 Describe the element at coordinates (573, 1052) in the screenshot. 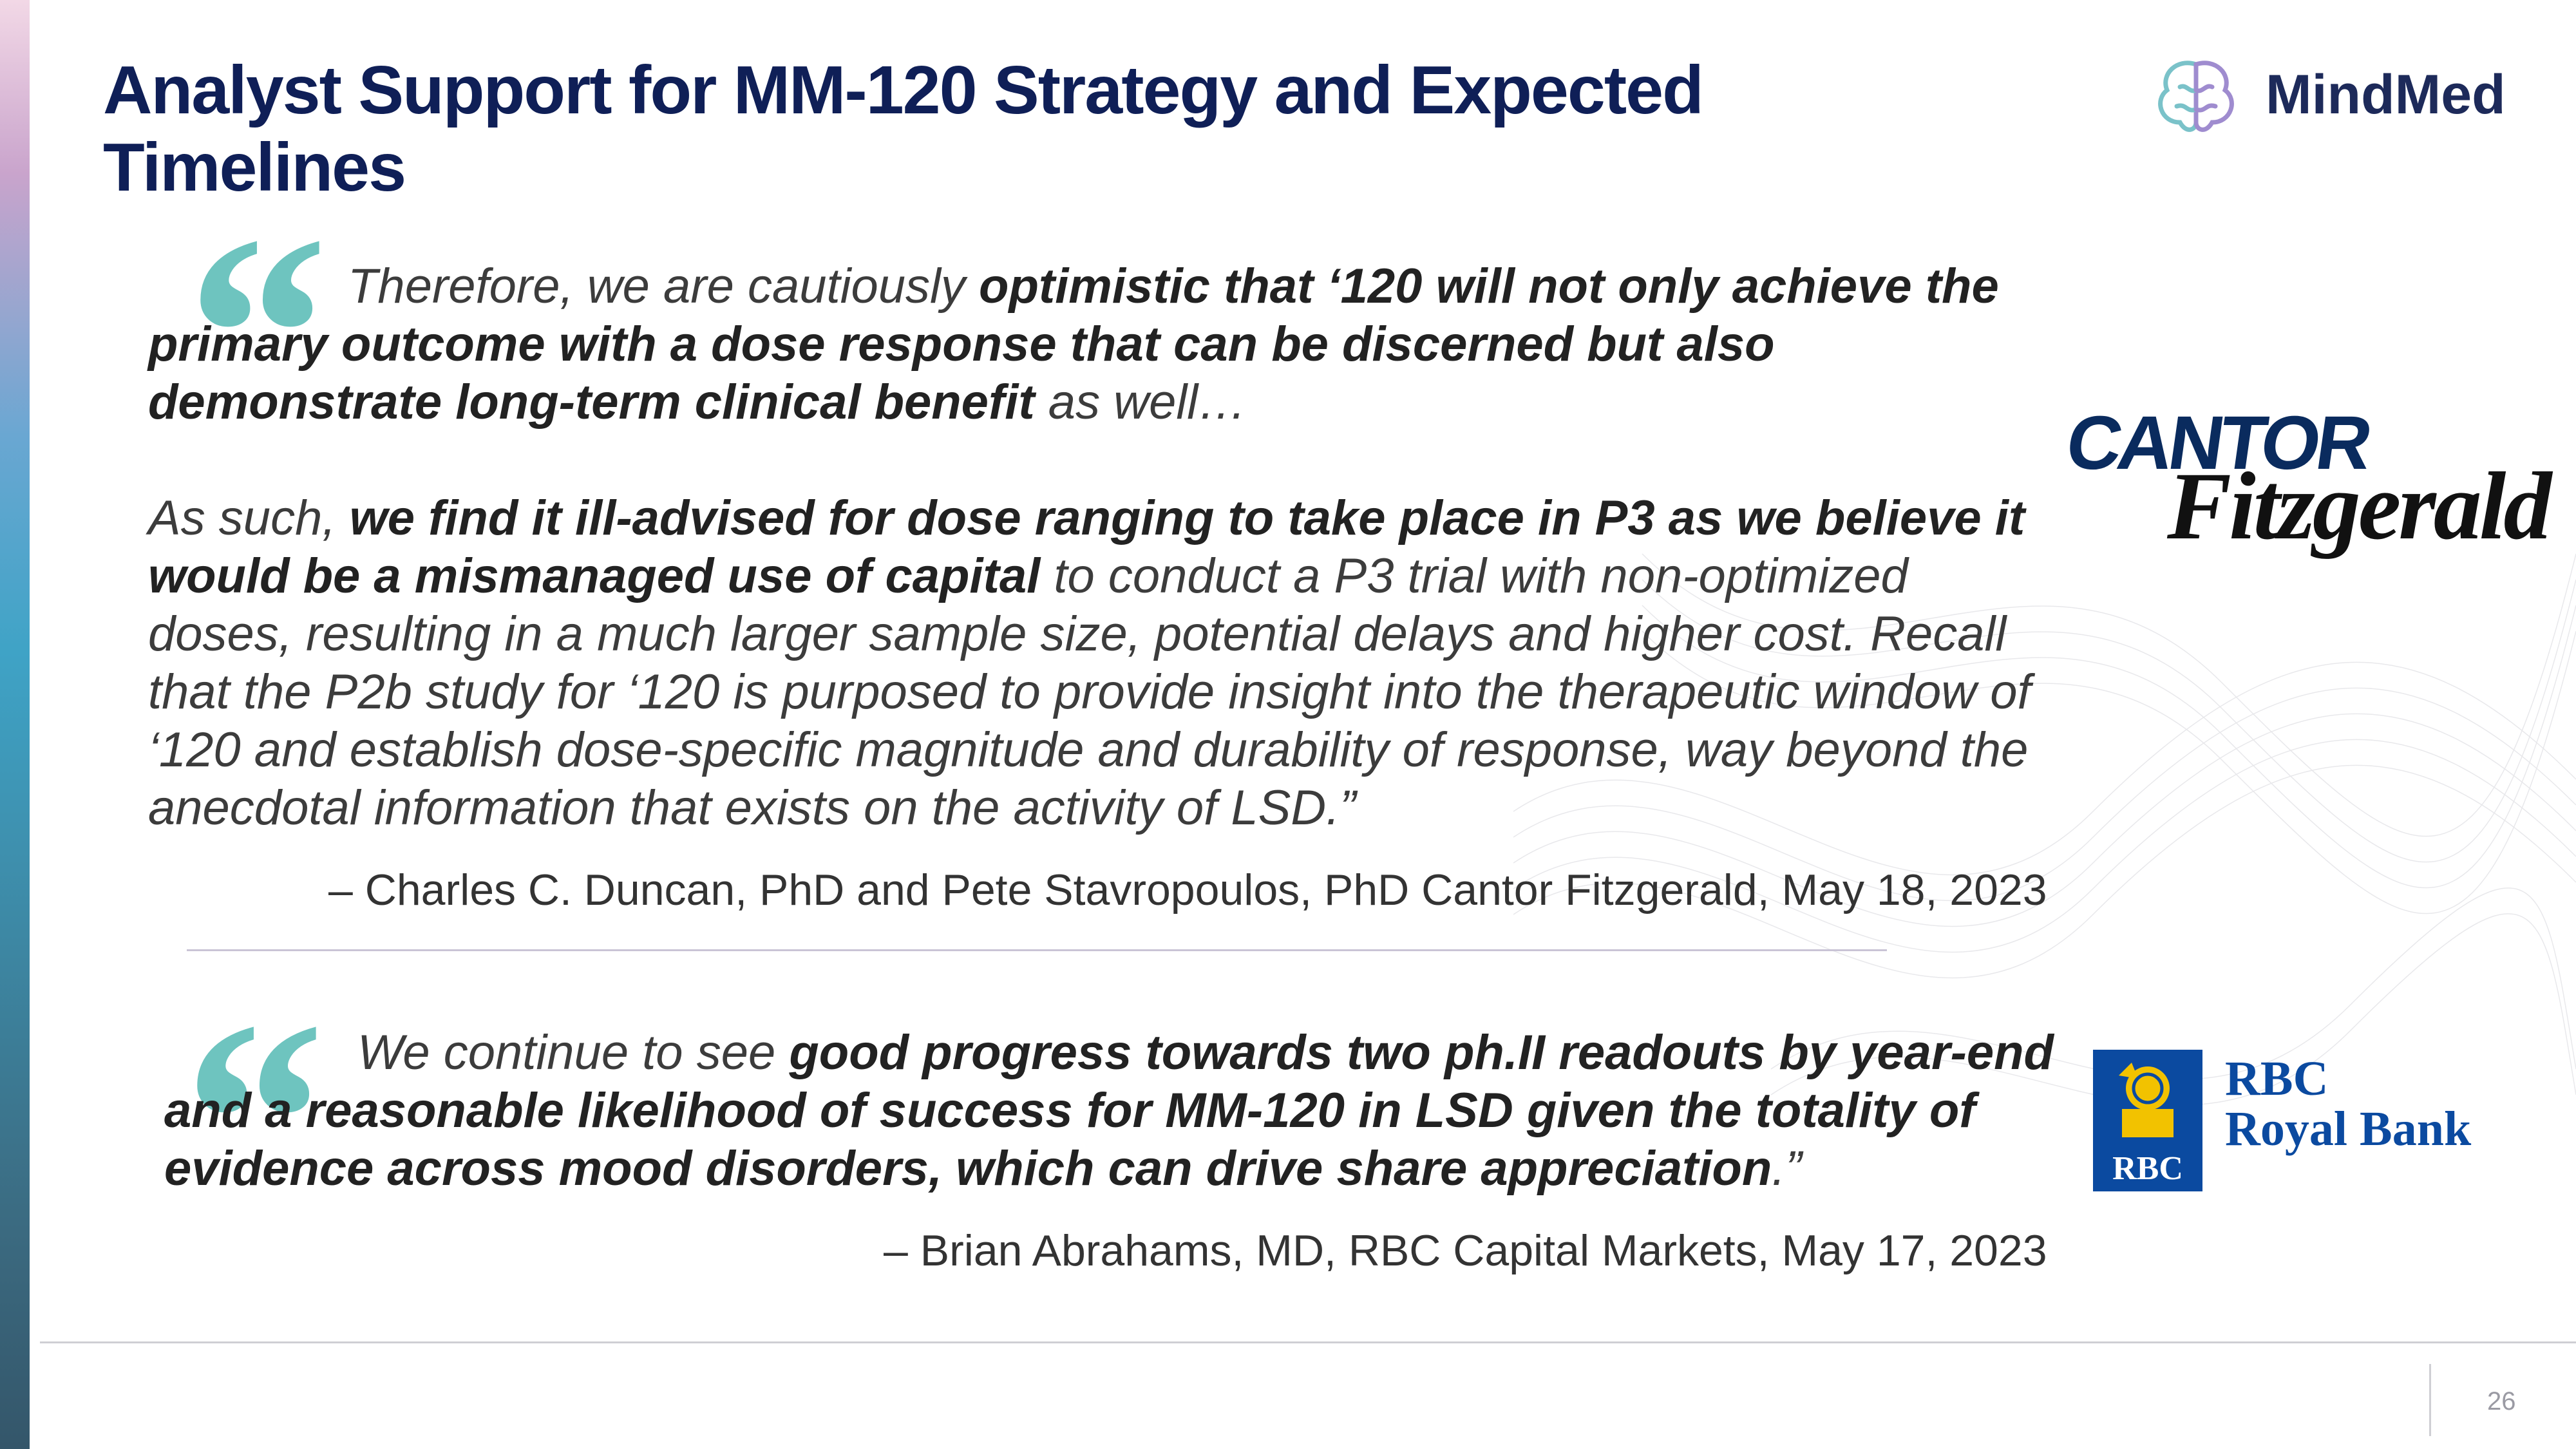

I see `quote2-text-plain: We continue to see` at that location.